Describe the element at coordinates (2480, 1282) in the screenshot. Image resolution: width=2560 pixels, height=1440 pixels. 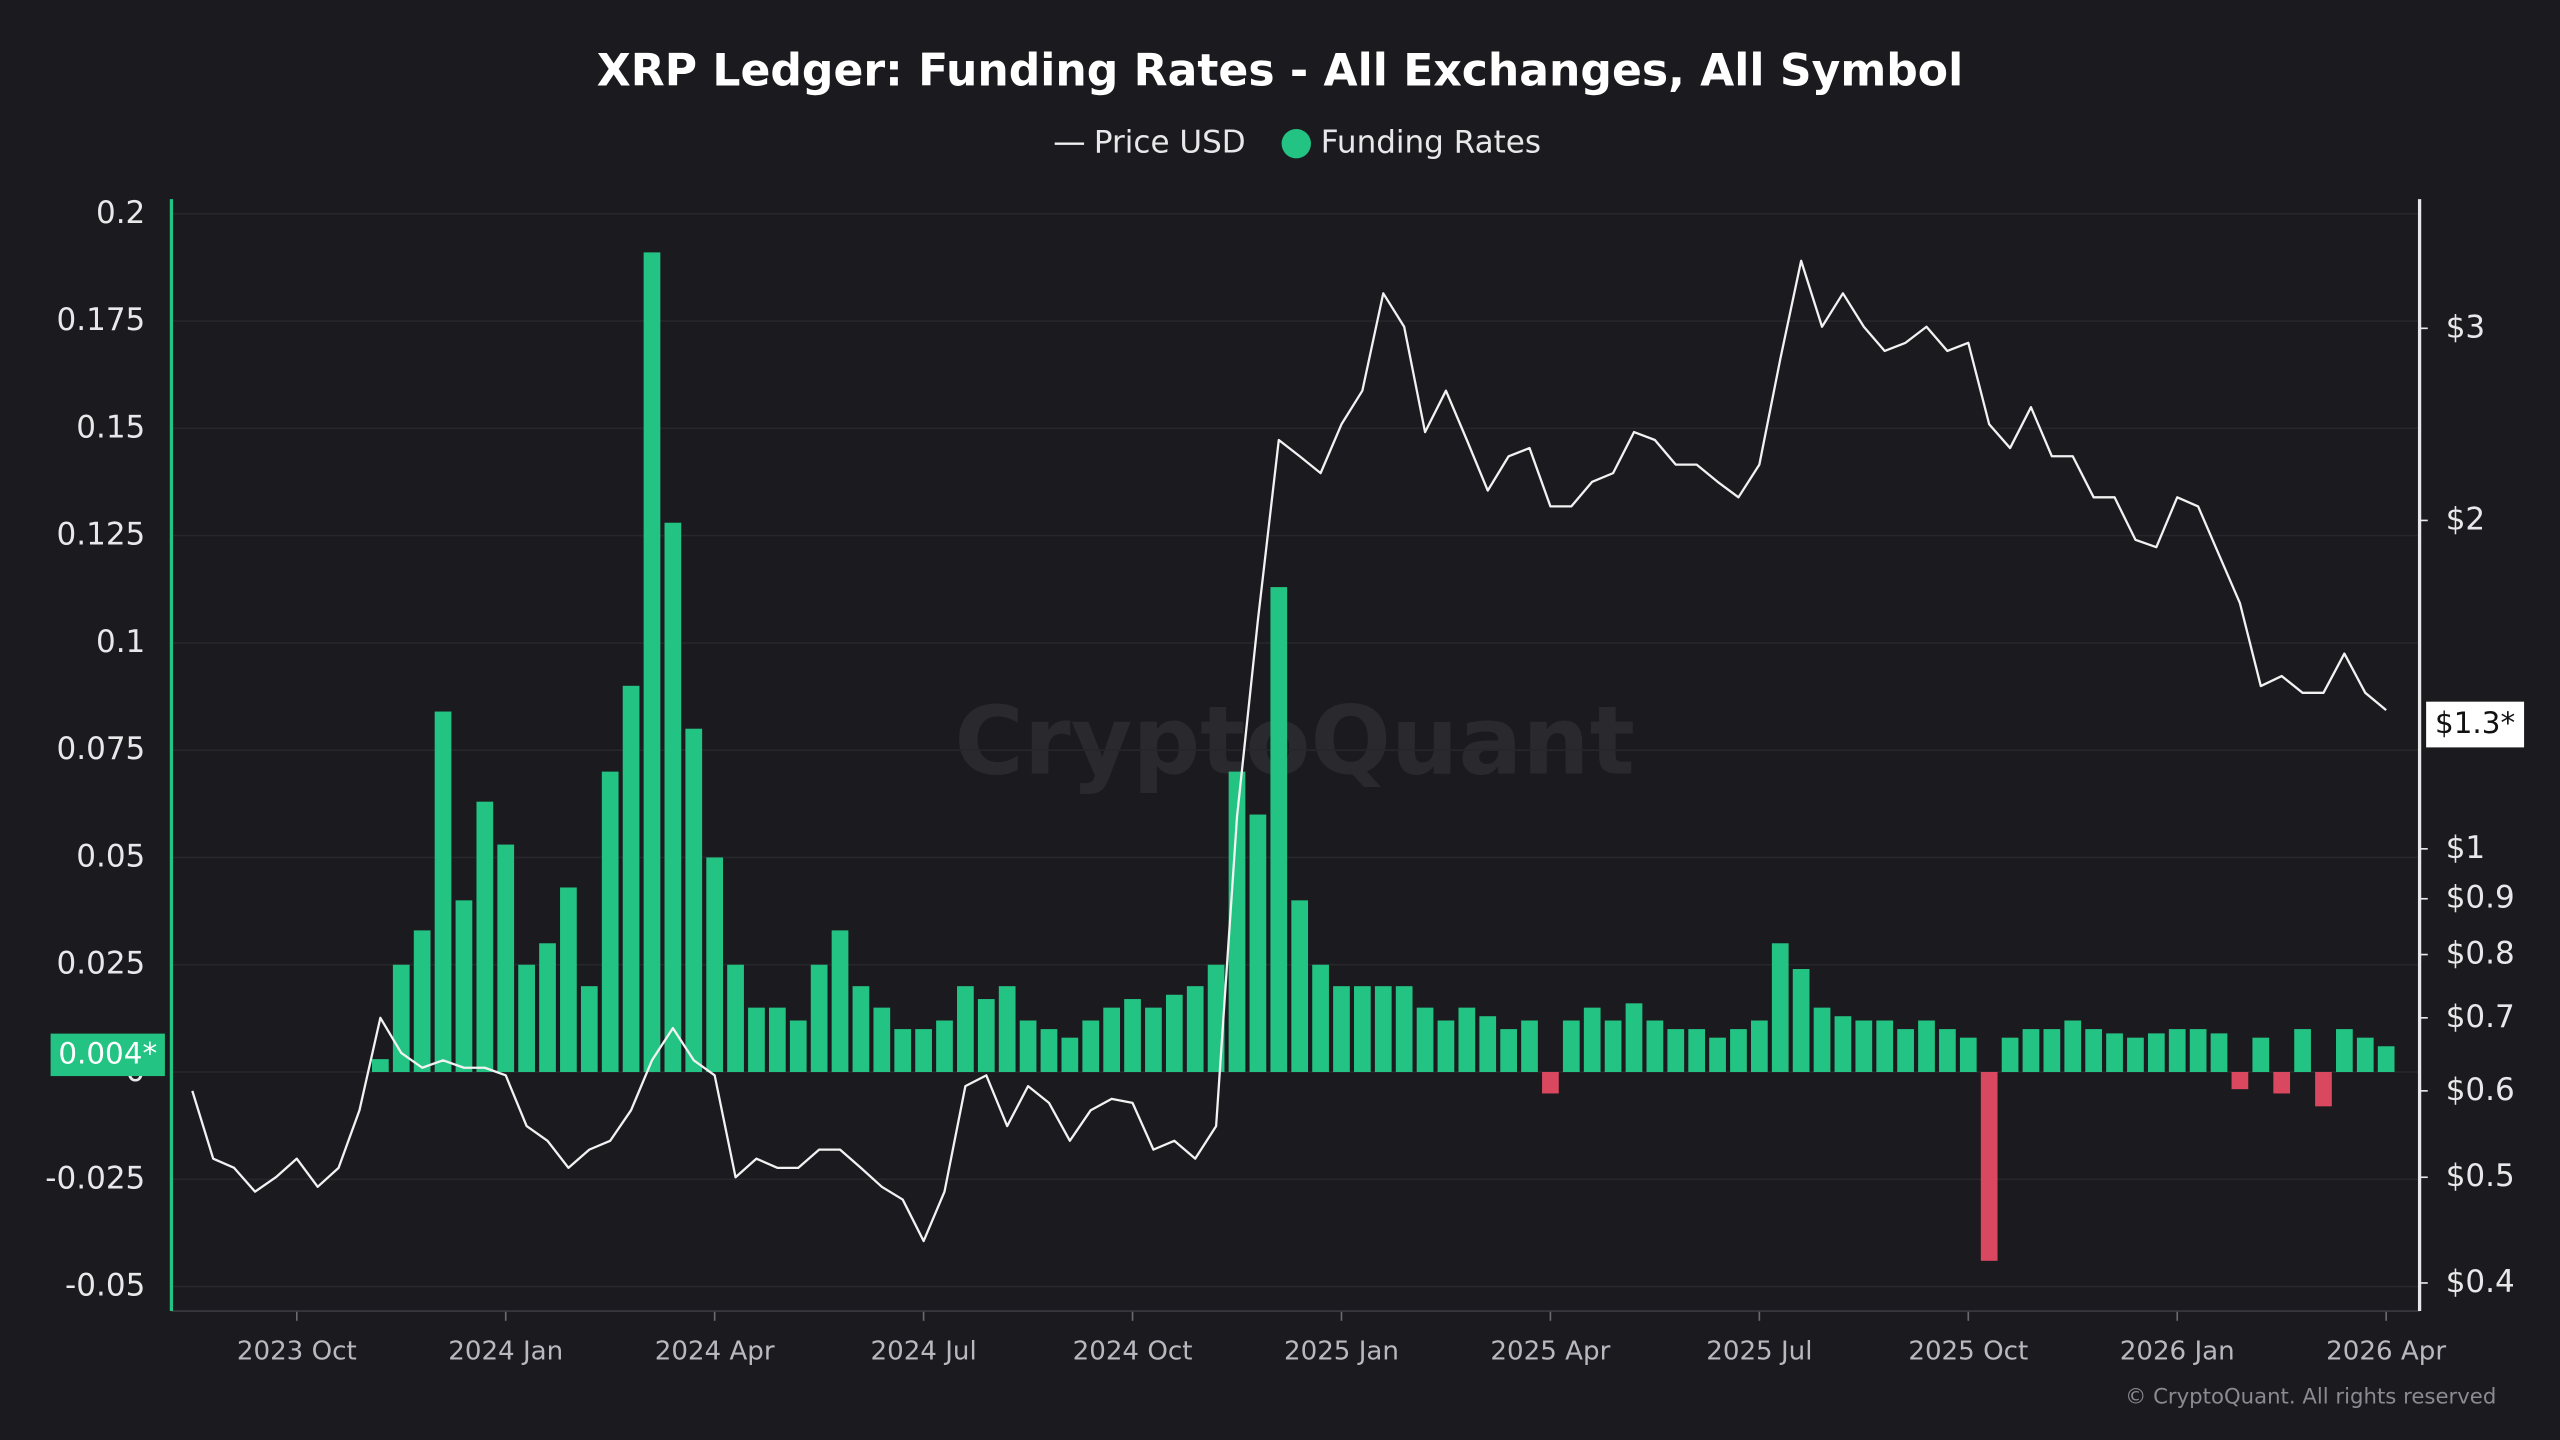
I see `y2-tick-label: $0.4` at that location.